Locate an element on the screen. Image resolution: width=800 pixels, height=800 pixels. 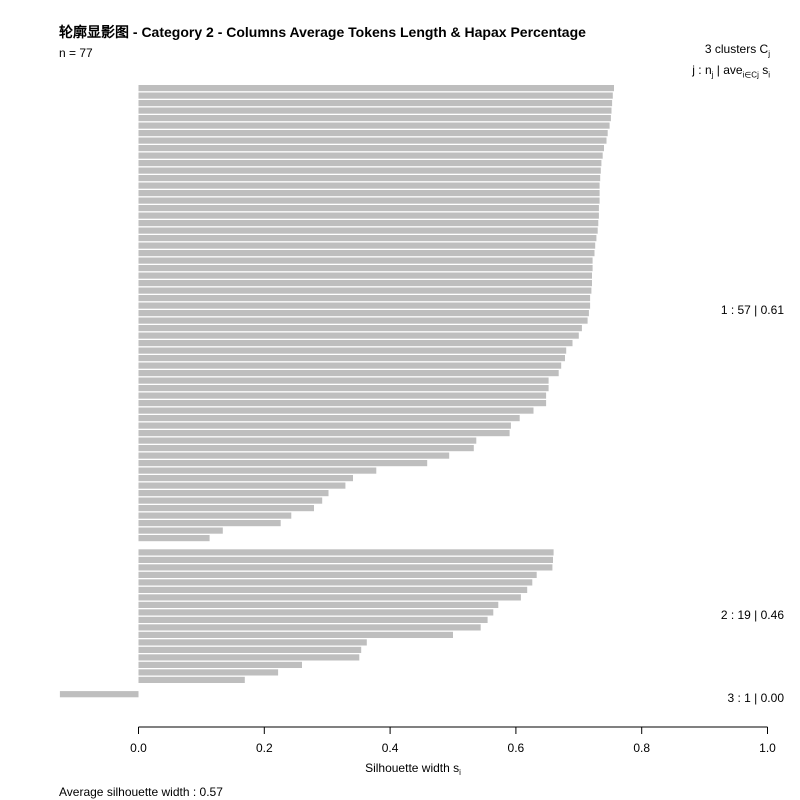
cluster-label-2: 2 : 19 | 0.46 is located at coordinates (752, 615).